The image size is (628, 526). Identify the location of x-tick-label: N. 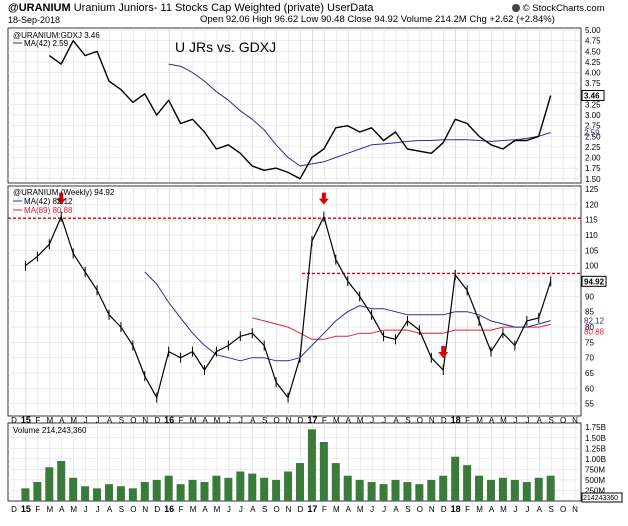
(575, 509).